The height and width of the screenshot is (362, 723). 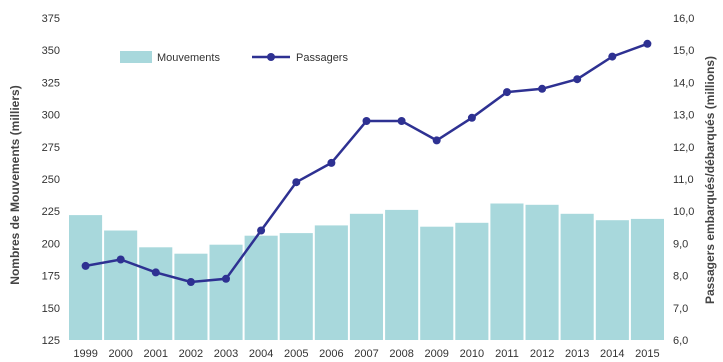 What do you see at coordinates (261, 230) in the screenshot?
I see `point-passagers-2004` at bounding box center [261, 230].